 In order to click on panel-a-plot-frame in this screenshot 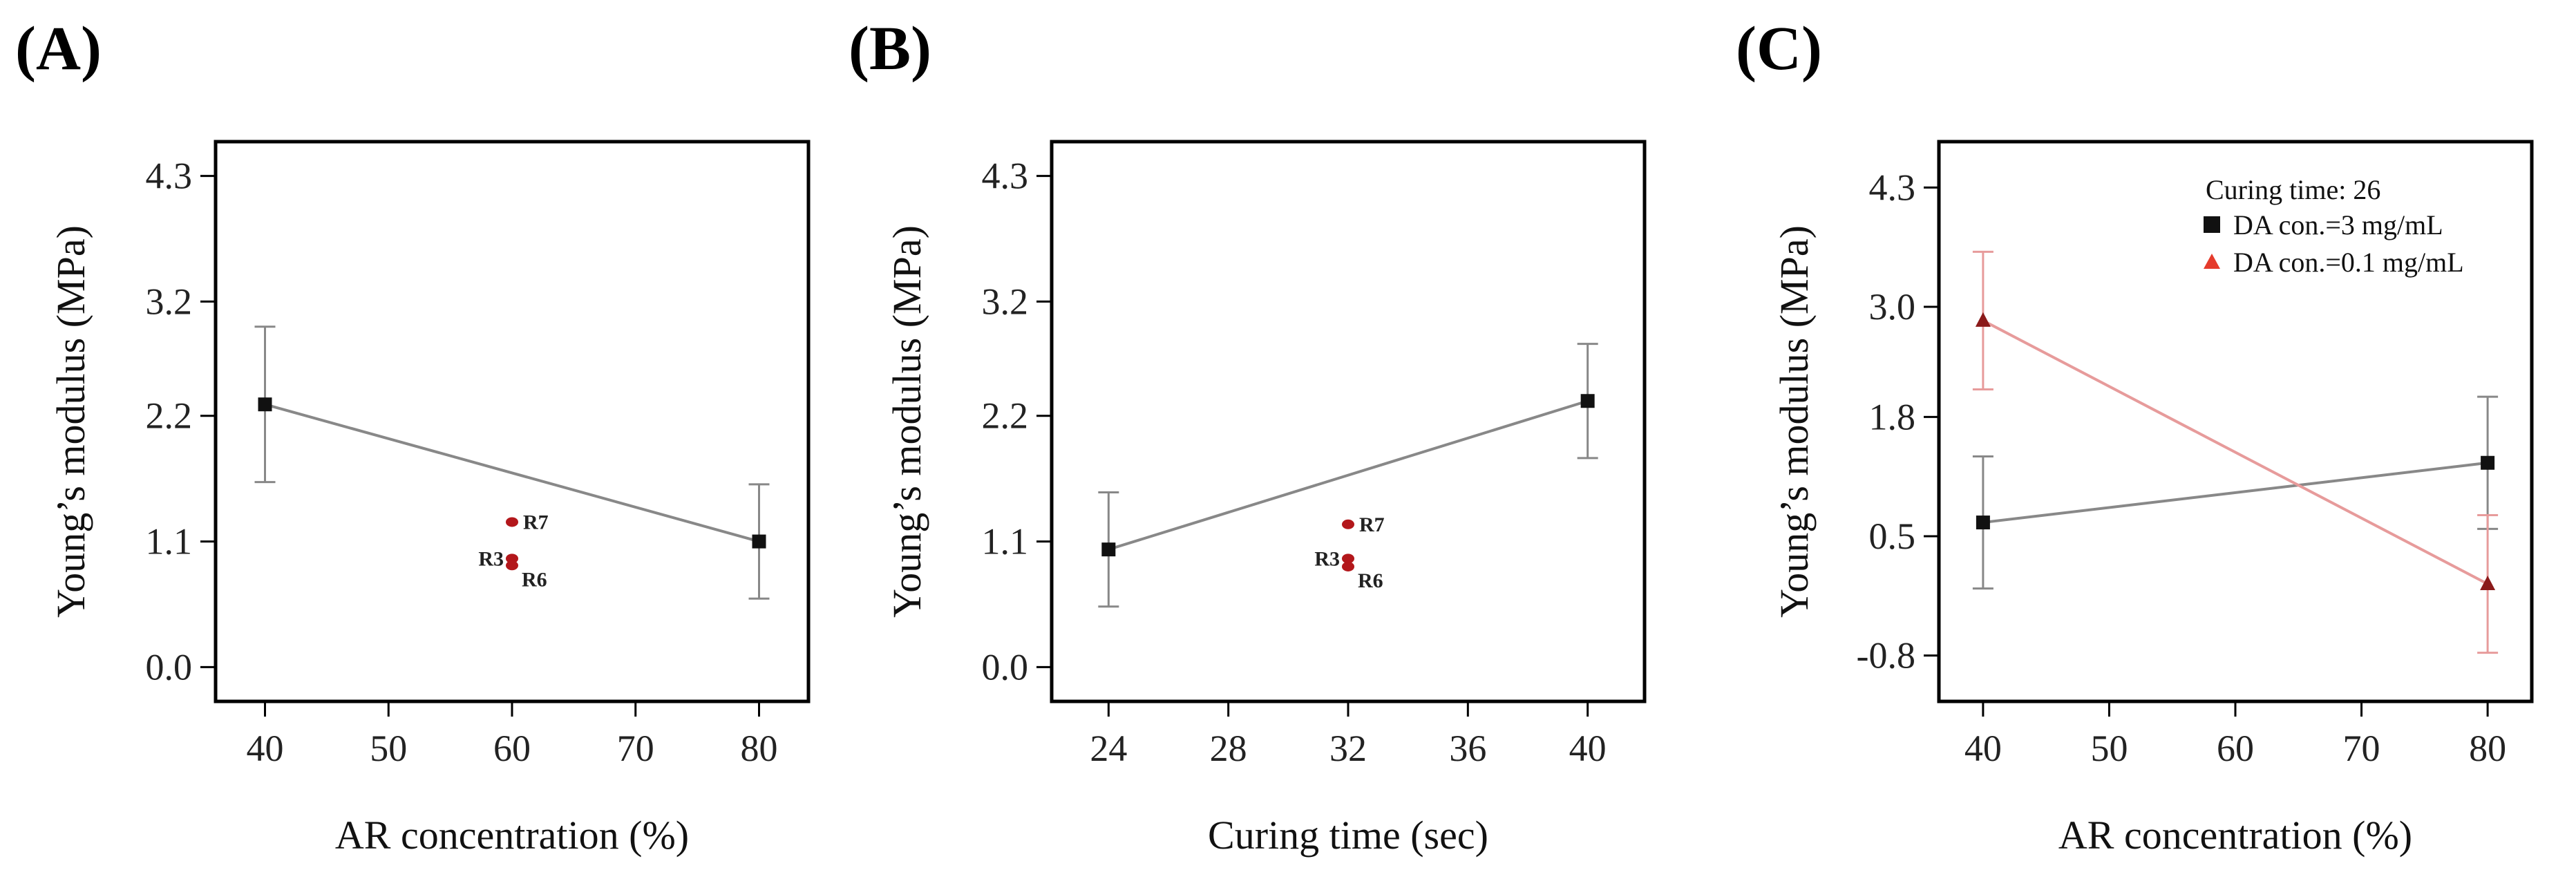, I will do `click(512, 421)`.